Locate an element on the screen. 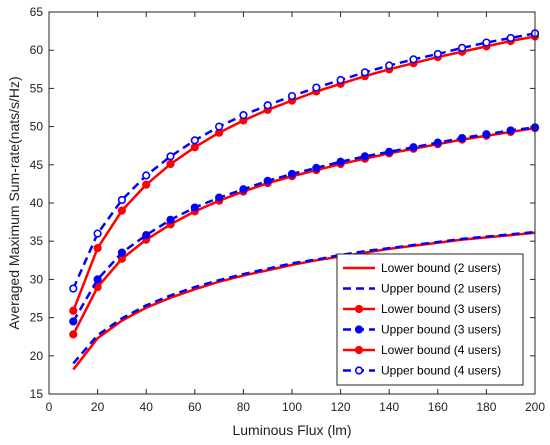  x-tick-label-4: 80 is located at coordinates (244, 407).